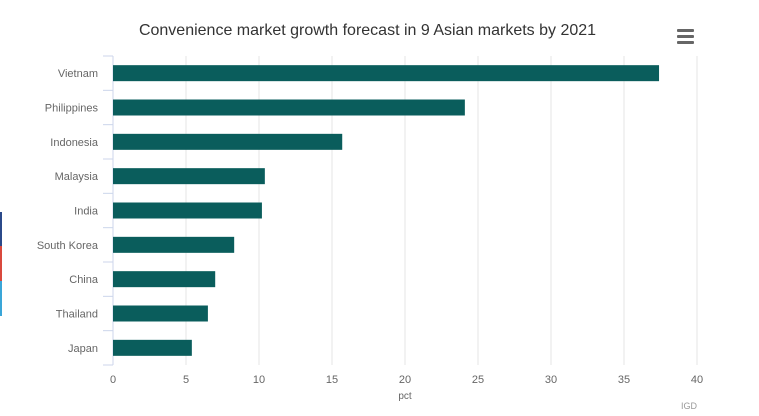 The height and width of the screenshot is (416, 759). What do you see at coordinates (78, 74) in the screenshot?
I see `category-label: Vietnam` at bounding box center [78, 74].